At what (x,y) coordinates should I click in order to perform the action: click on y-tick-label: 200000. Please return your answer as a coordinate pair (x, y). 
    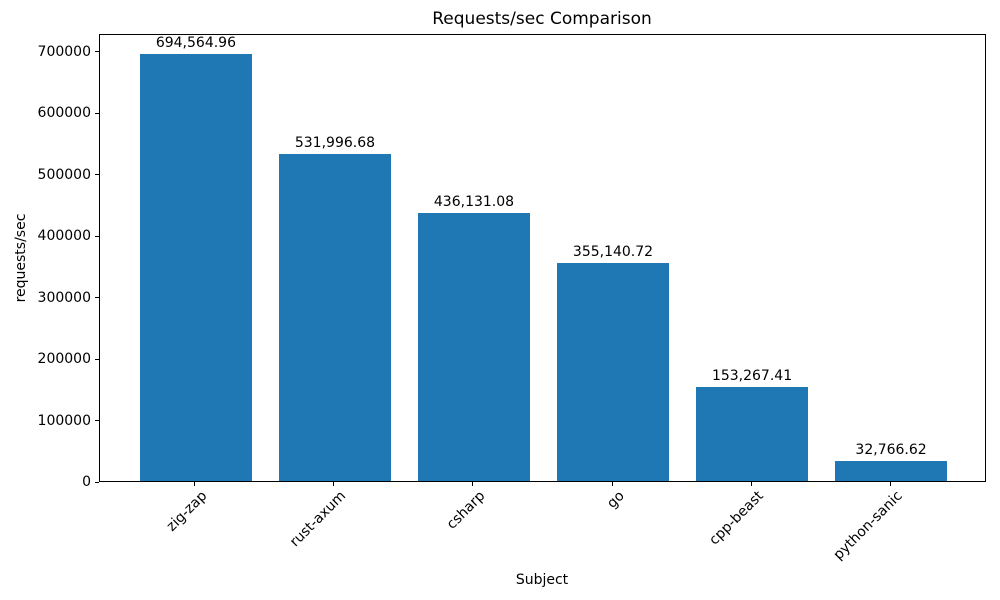
    Looking at the image, I should click on (64, 359).